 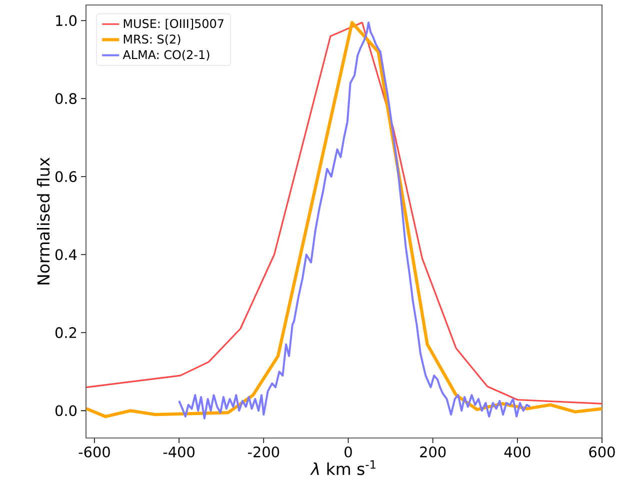 I want to click on x-tick-label: 600, so click(x=602, y=452).